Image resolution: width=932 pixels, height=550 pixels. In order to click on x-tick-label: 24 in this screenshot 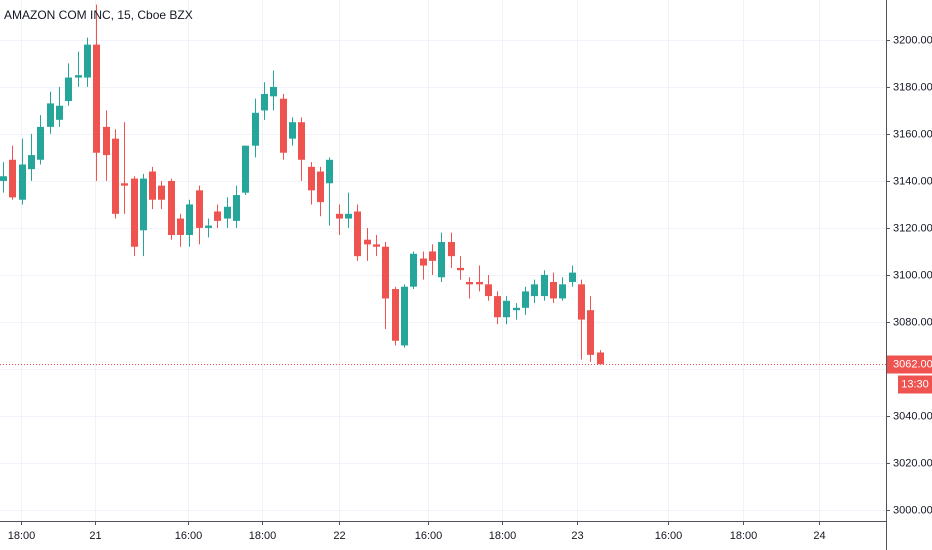, I will do `click(819, 536)`.